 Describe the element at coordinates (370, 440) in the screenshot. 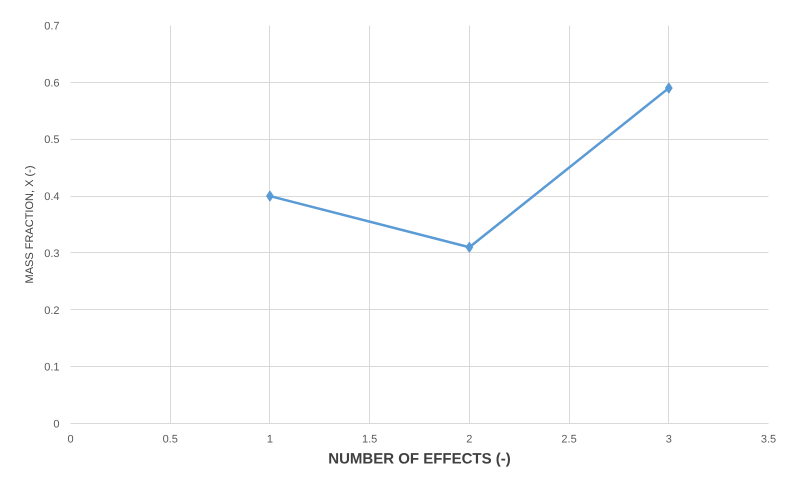

I see `x-tick-label: 1.5` at that location.